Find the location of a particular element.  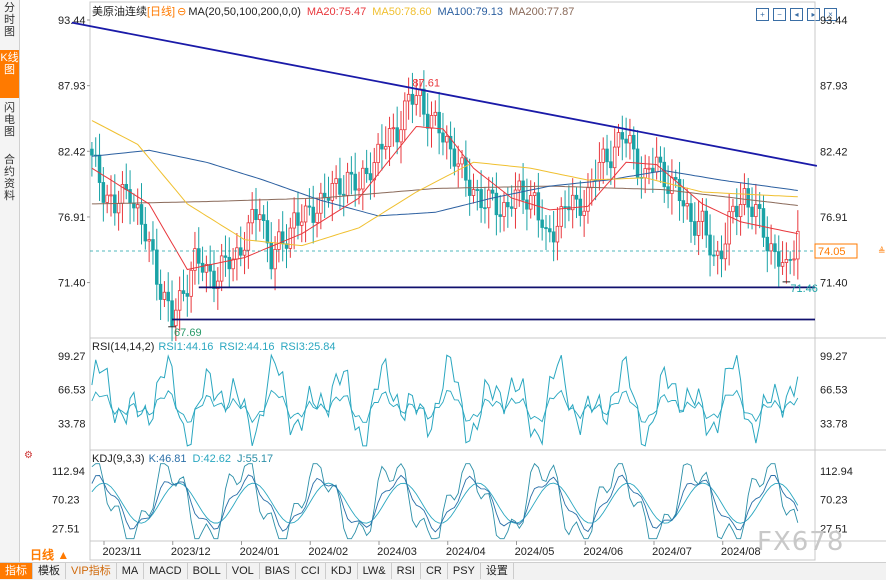

tab-templates: 模板 is located at coordinates (49, 571).